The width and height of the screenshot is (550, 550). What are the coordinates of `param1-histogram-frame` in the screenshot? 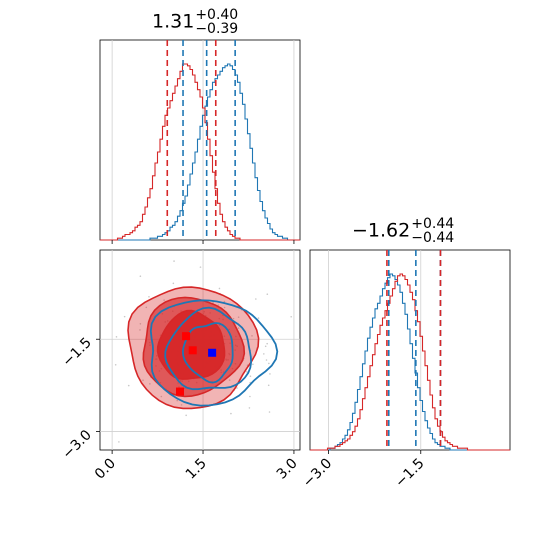 It's located at (200, 140).